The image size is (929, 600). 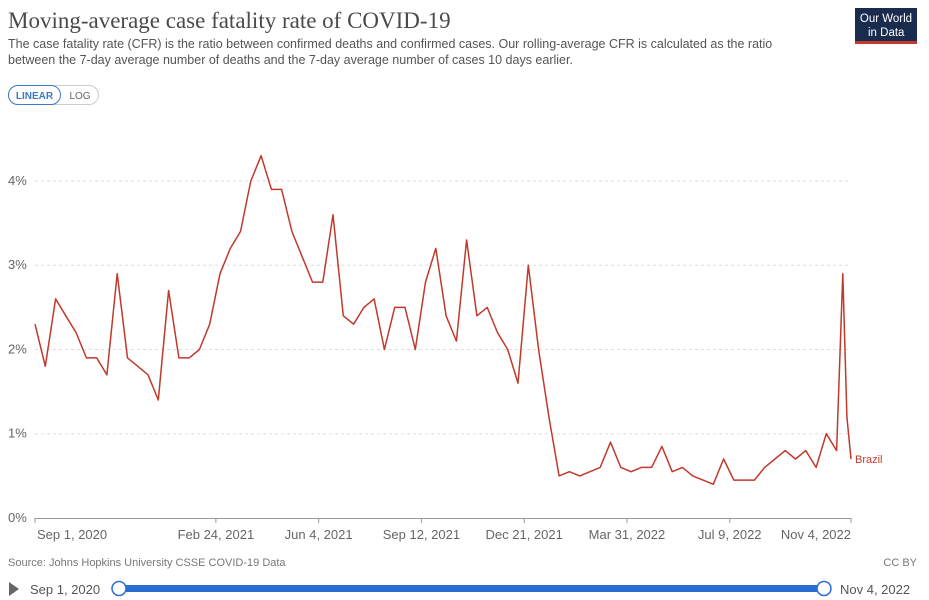 I want to click on play-button, so click(x=14, y=589).